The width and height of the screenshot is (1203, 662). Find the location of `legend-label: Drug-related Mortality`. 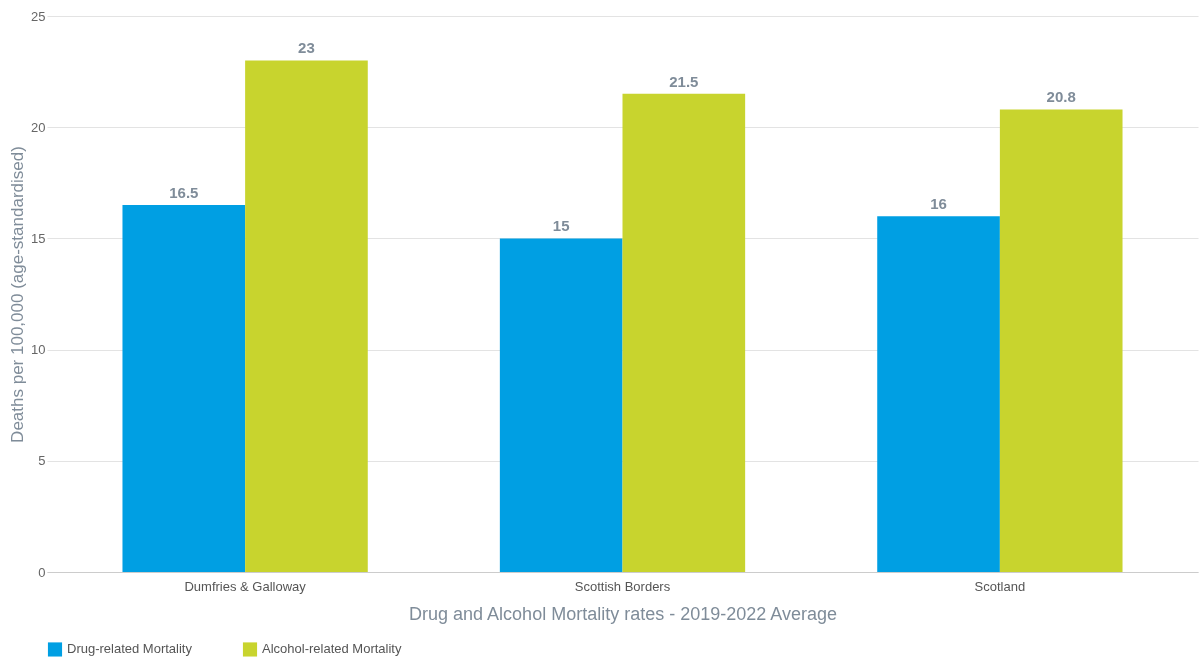

legend-label: Drug-related Mortality is located at coordinates (130, 649).